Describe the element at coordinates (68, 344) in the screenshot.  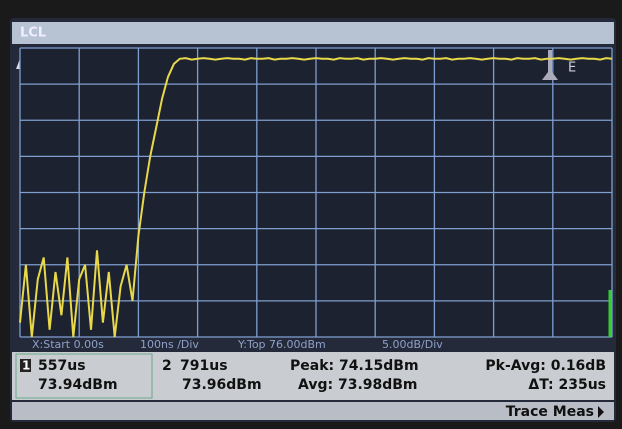
I see `status-x-start: X:Start 0.00s` at that location.